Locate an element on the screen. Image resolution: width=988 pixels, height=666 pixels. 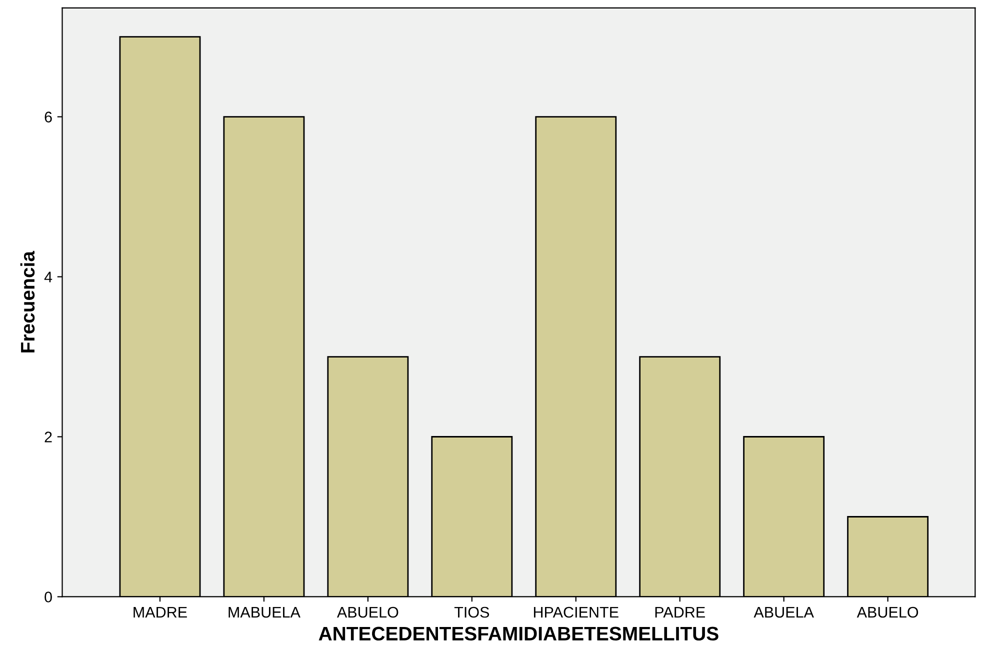
x-tick-label: MABUELA is located at coordinates (264, 612).